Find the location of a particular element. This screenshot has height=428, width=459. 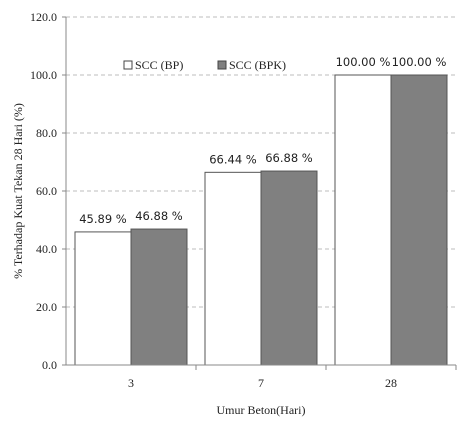

y-tick-label: 0.0 is located at coordinates (49, 365).